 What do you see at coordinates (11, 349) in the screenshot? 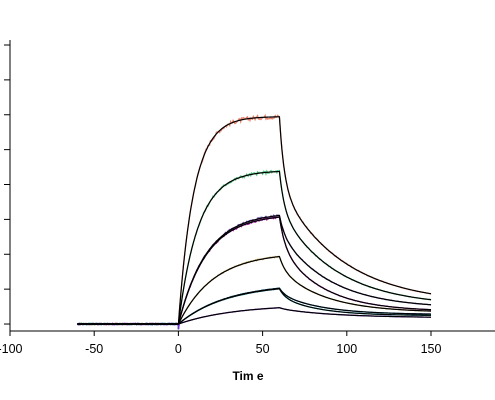
I see `x-tick-label: -100` at bounding box center [11, 349].